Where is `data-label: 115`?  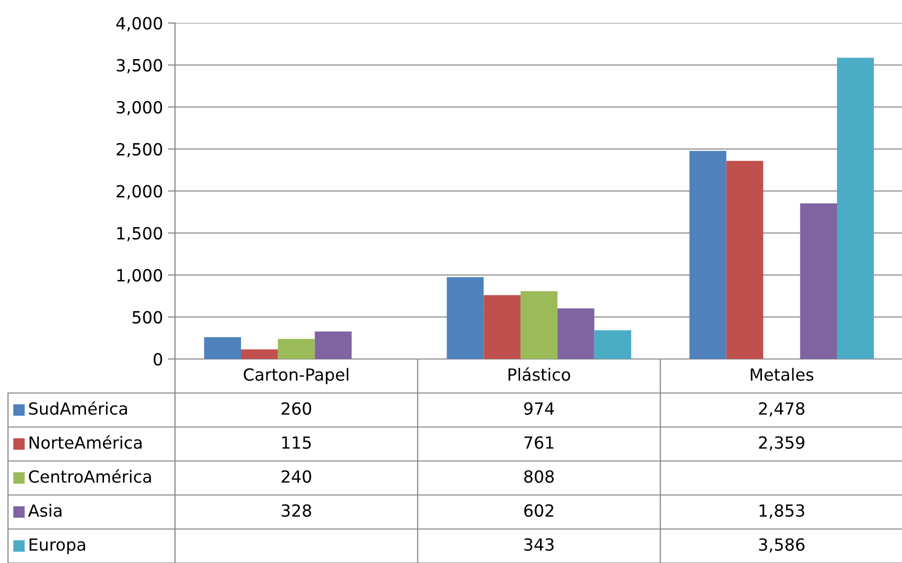
data-label: 115 is located at coordinates (296, 442).